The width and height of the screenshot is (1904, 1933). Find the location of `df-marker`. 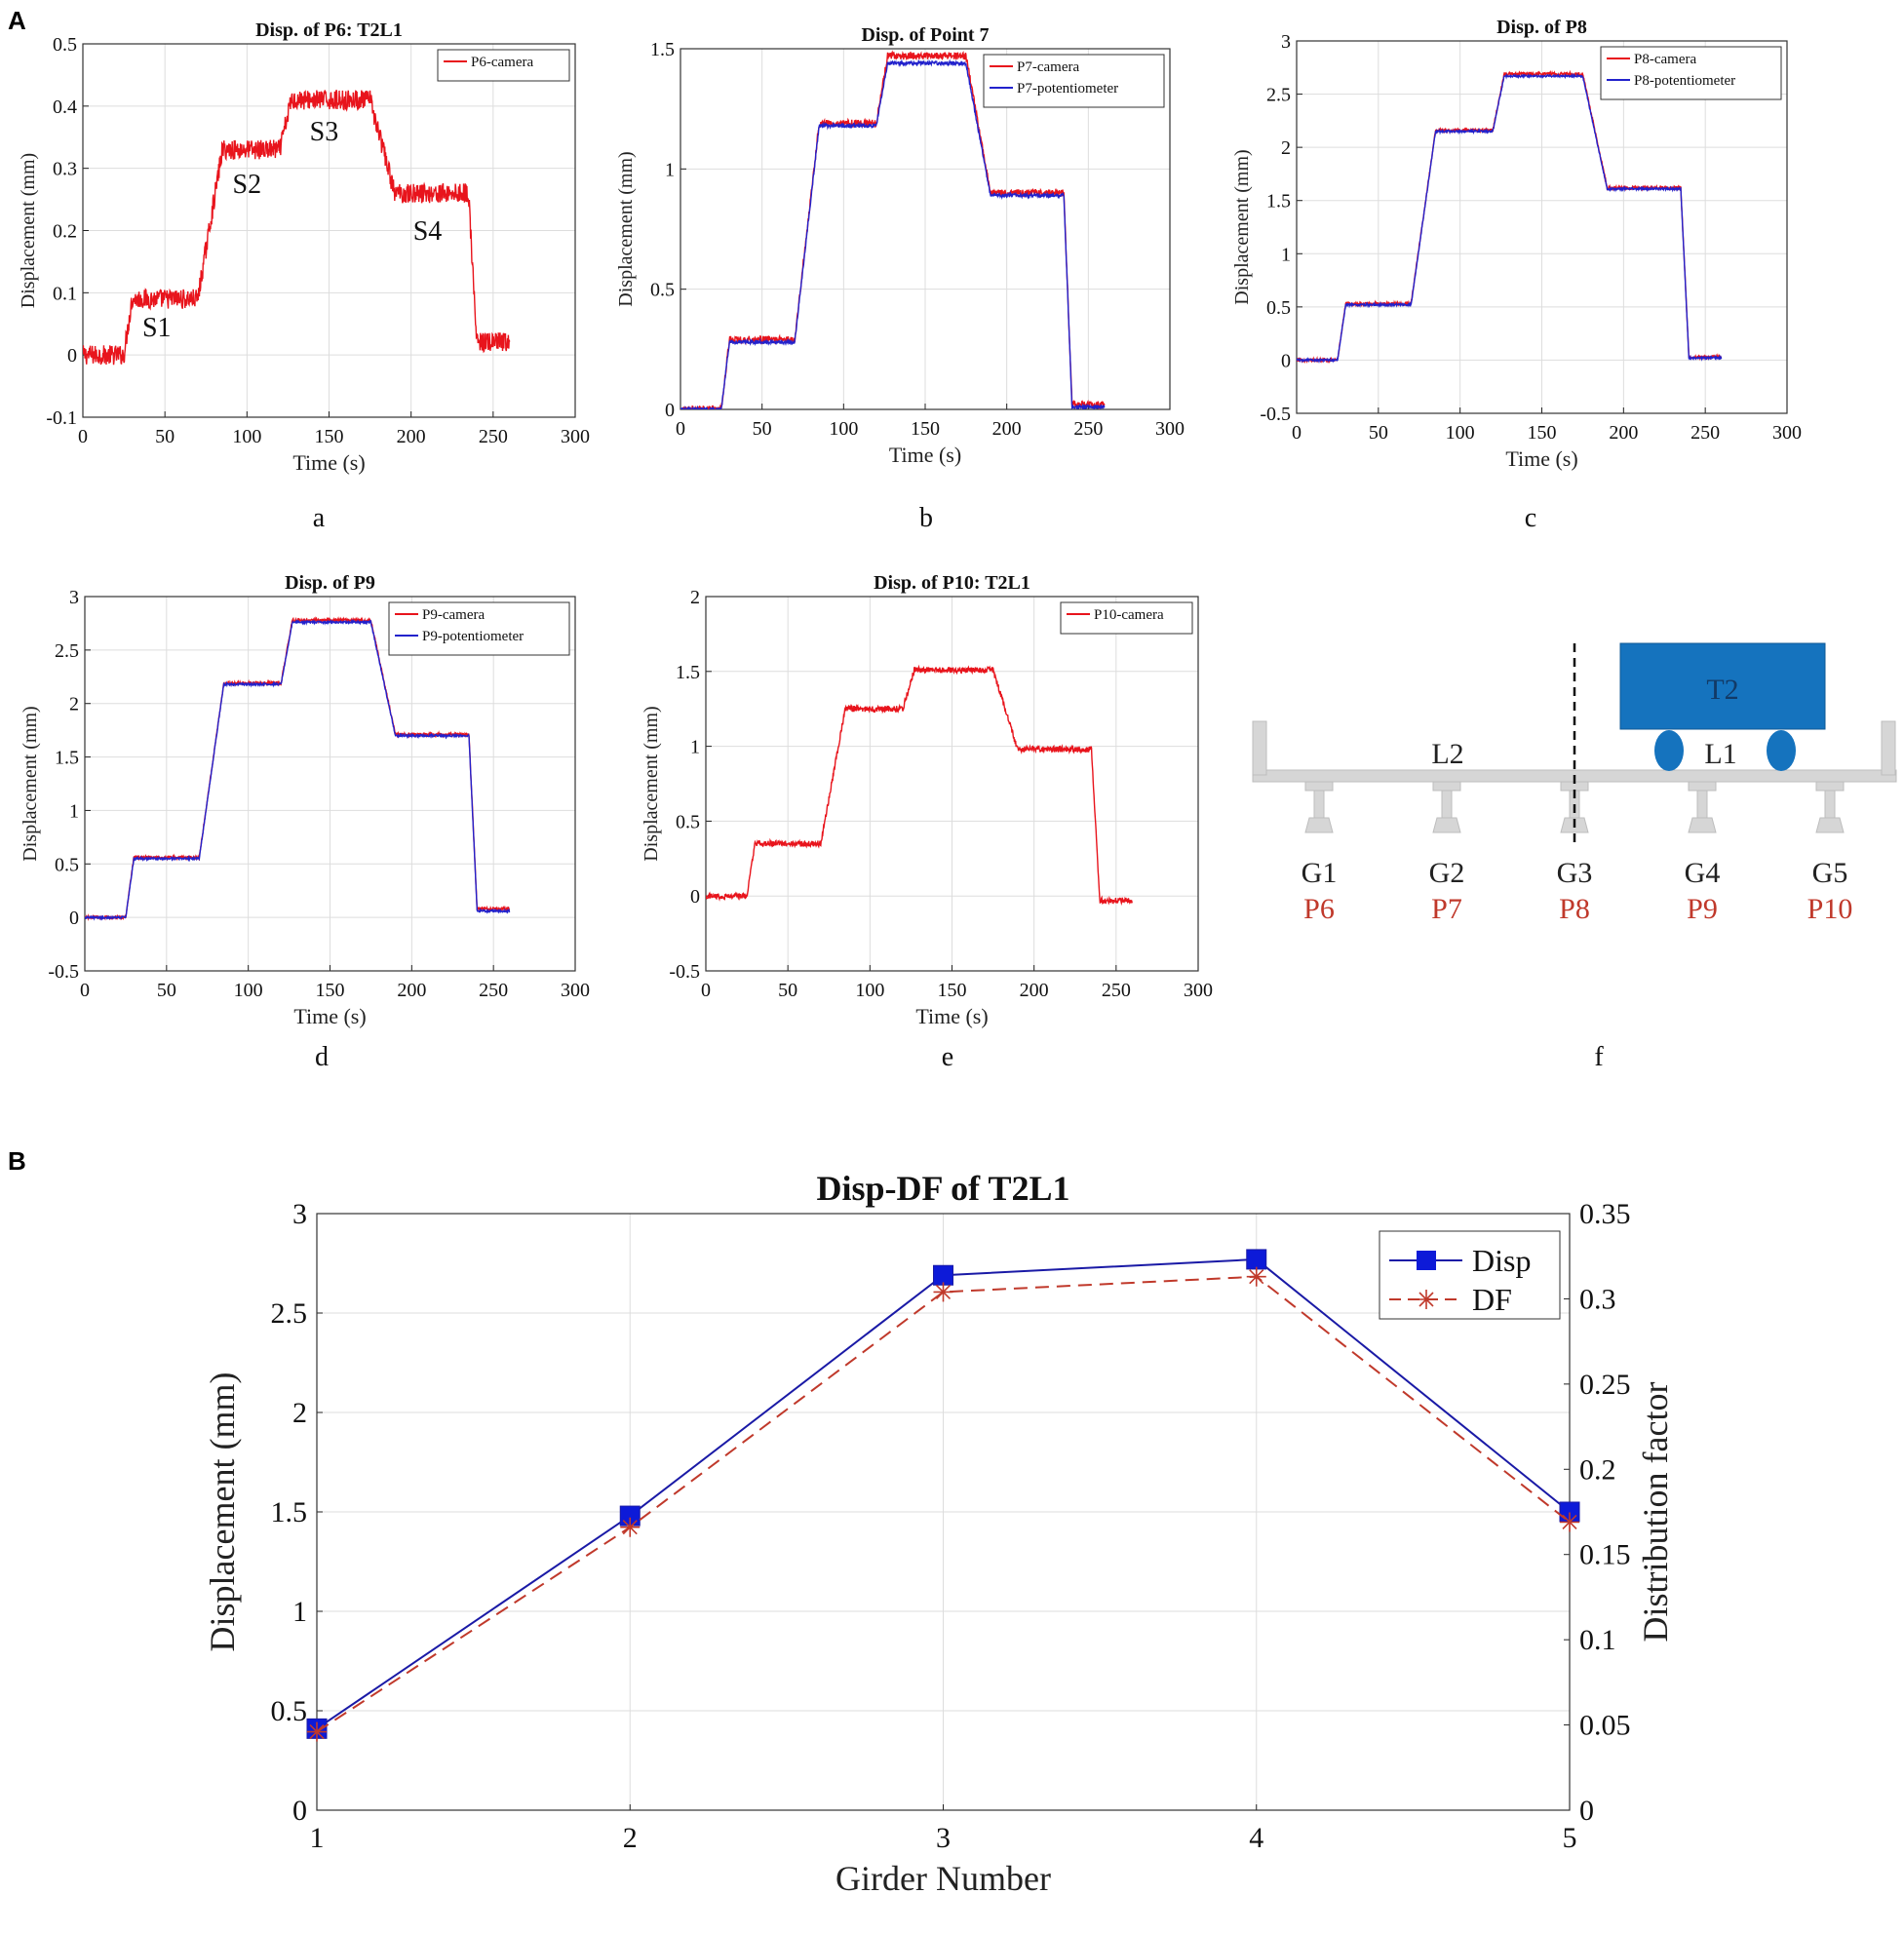

df-marker is located at coordinates (943, 1292).